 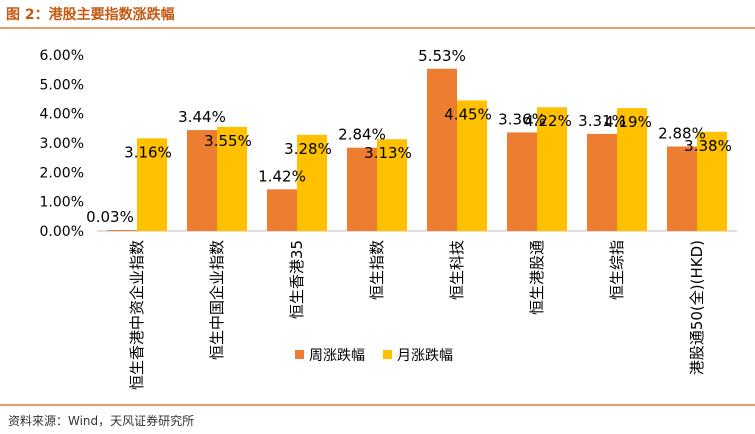 What do you see at coordinates (62, 56) in the screenshot?
I see `y-tick-label: 6.00%` at bounding box center [62, 56].